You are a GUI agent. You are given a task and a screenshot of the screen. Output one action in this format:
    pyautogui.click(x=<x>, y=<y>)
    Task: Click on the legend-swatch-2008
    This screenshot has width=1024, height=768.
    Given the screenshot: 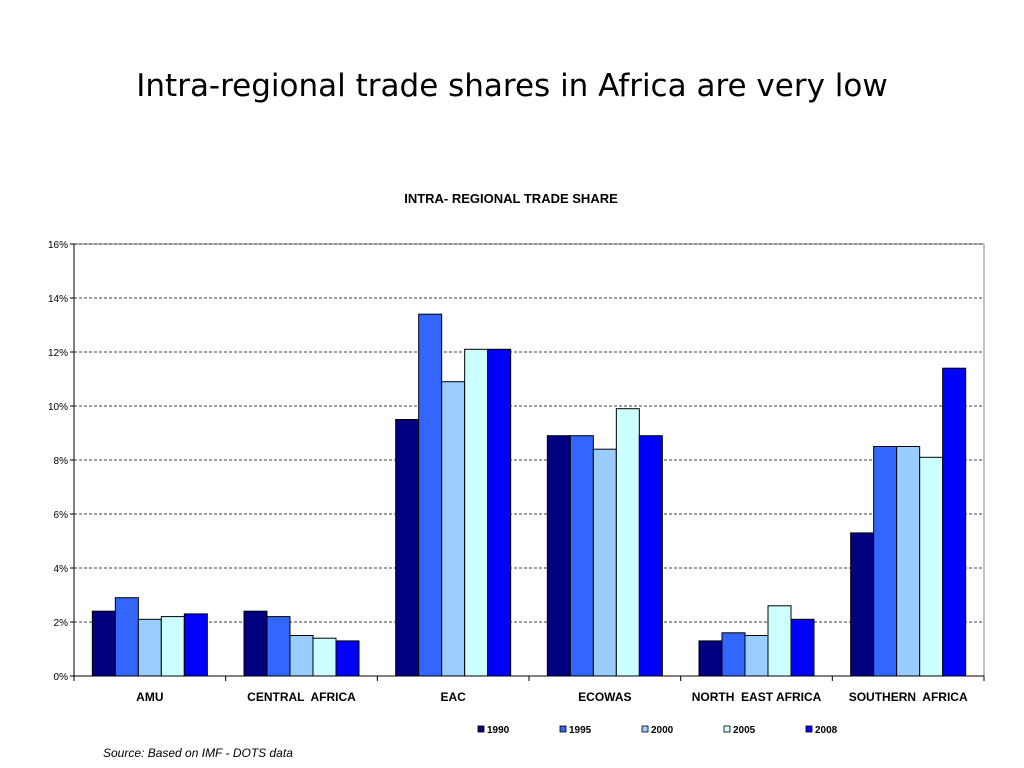 What is the action you would take?
    pyautogui.click(x=809, y=729)
    